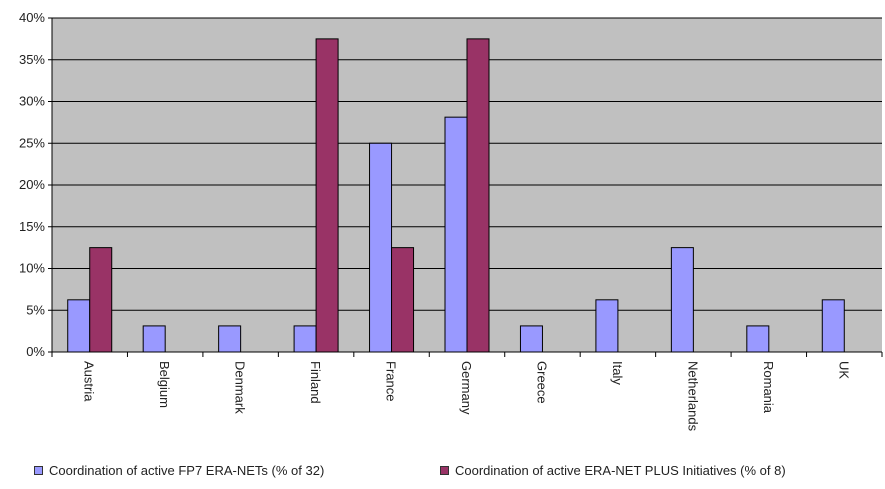  I want to click on bar-fp7-finland, so click(305, 339).